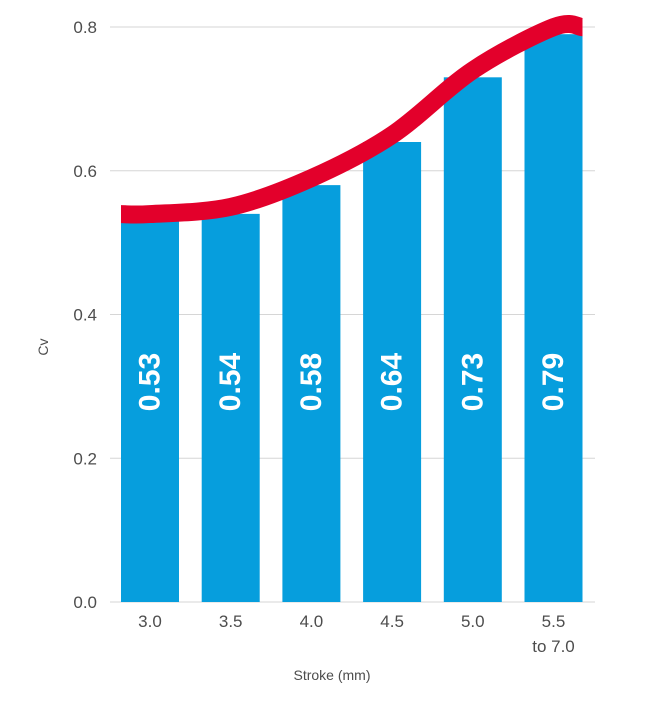 The height and width of the screenshot is (703, 650). What do you see at coordinates (311, 382) in the screenshot?
I see `bar-value-label: 0.58` at bounding box center [311, 382].